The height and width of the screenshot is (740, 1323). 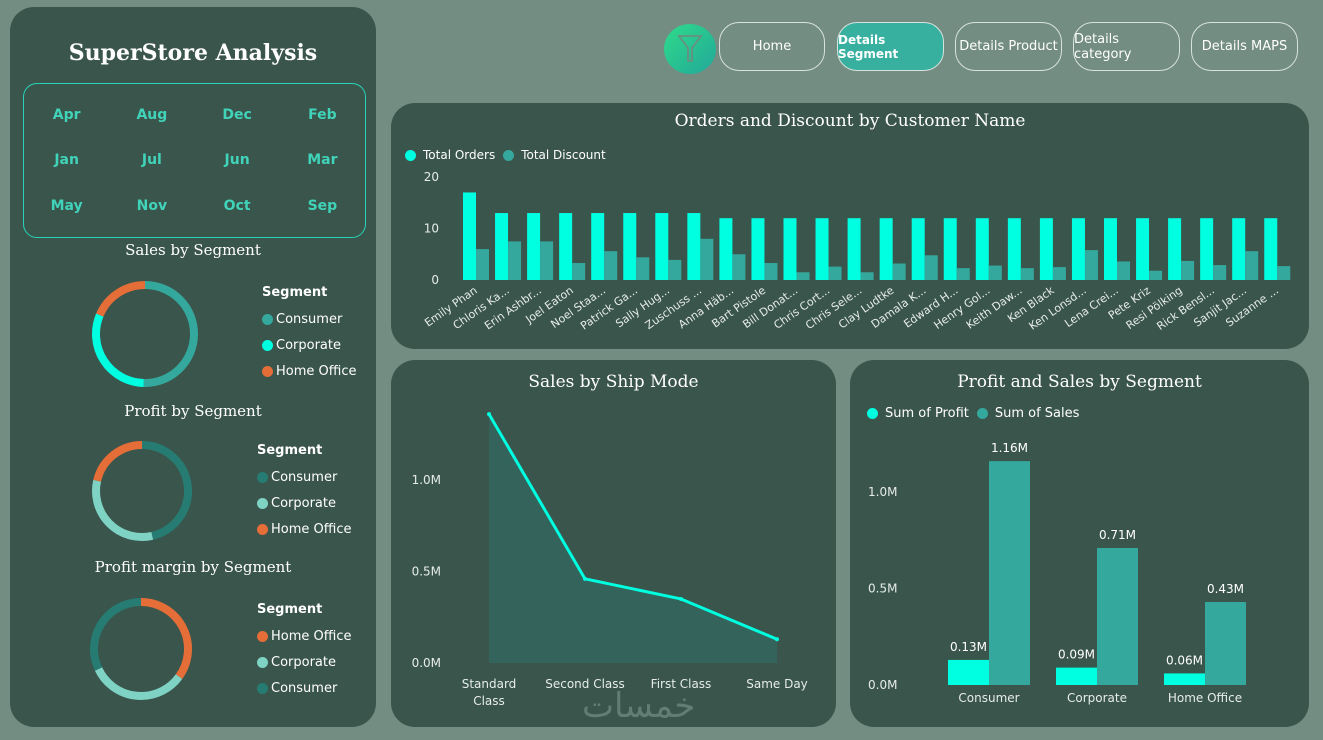 What do you see at coordinates (1126, 46) in the screenshot?
I see `nav-button-details-category: Details category` at bounding box center [1126, 46].